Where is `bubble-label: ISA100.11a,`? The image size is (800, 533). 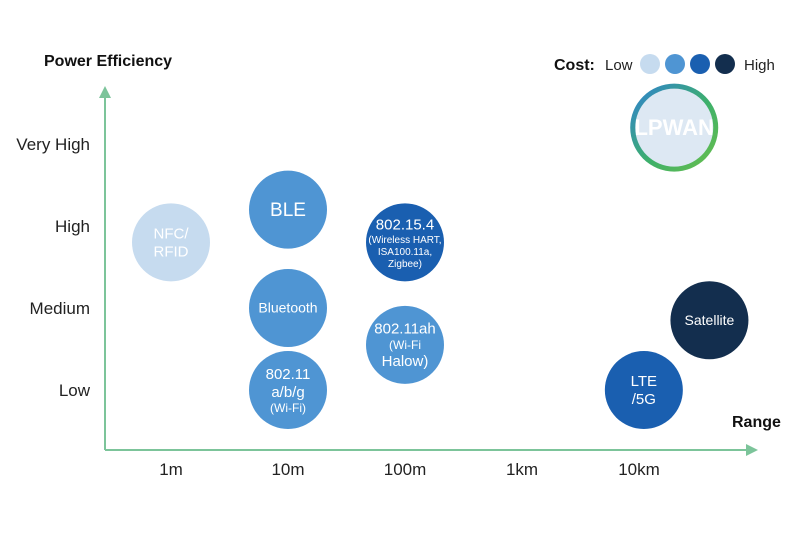 bubble-label: ISA100.11a, is located at coordinates (405, 252).